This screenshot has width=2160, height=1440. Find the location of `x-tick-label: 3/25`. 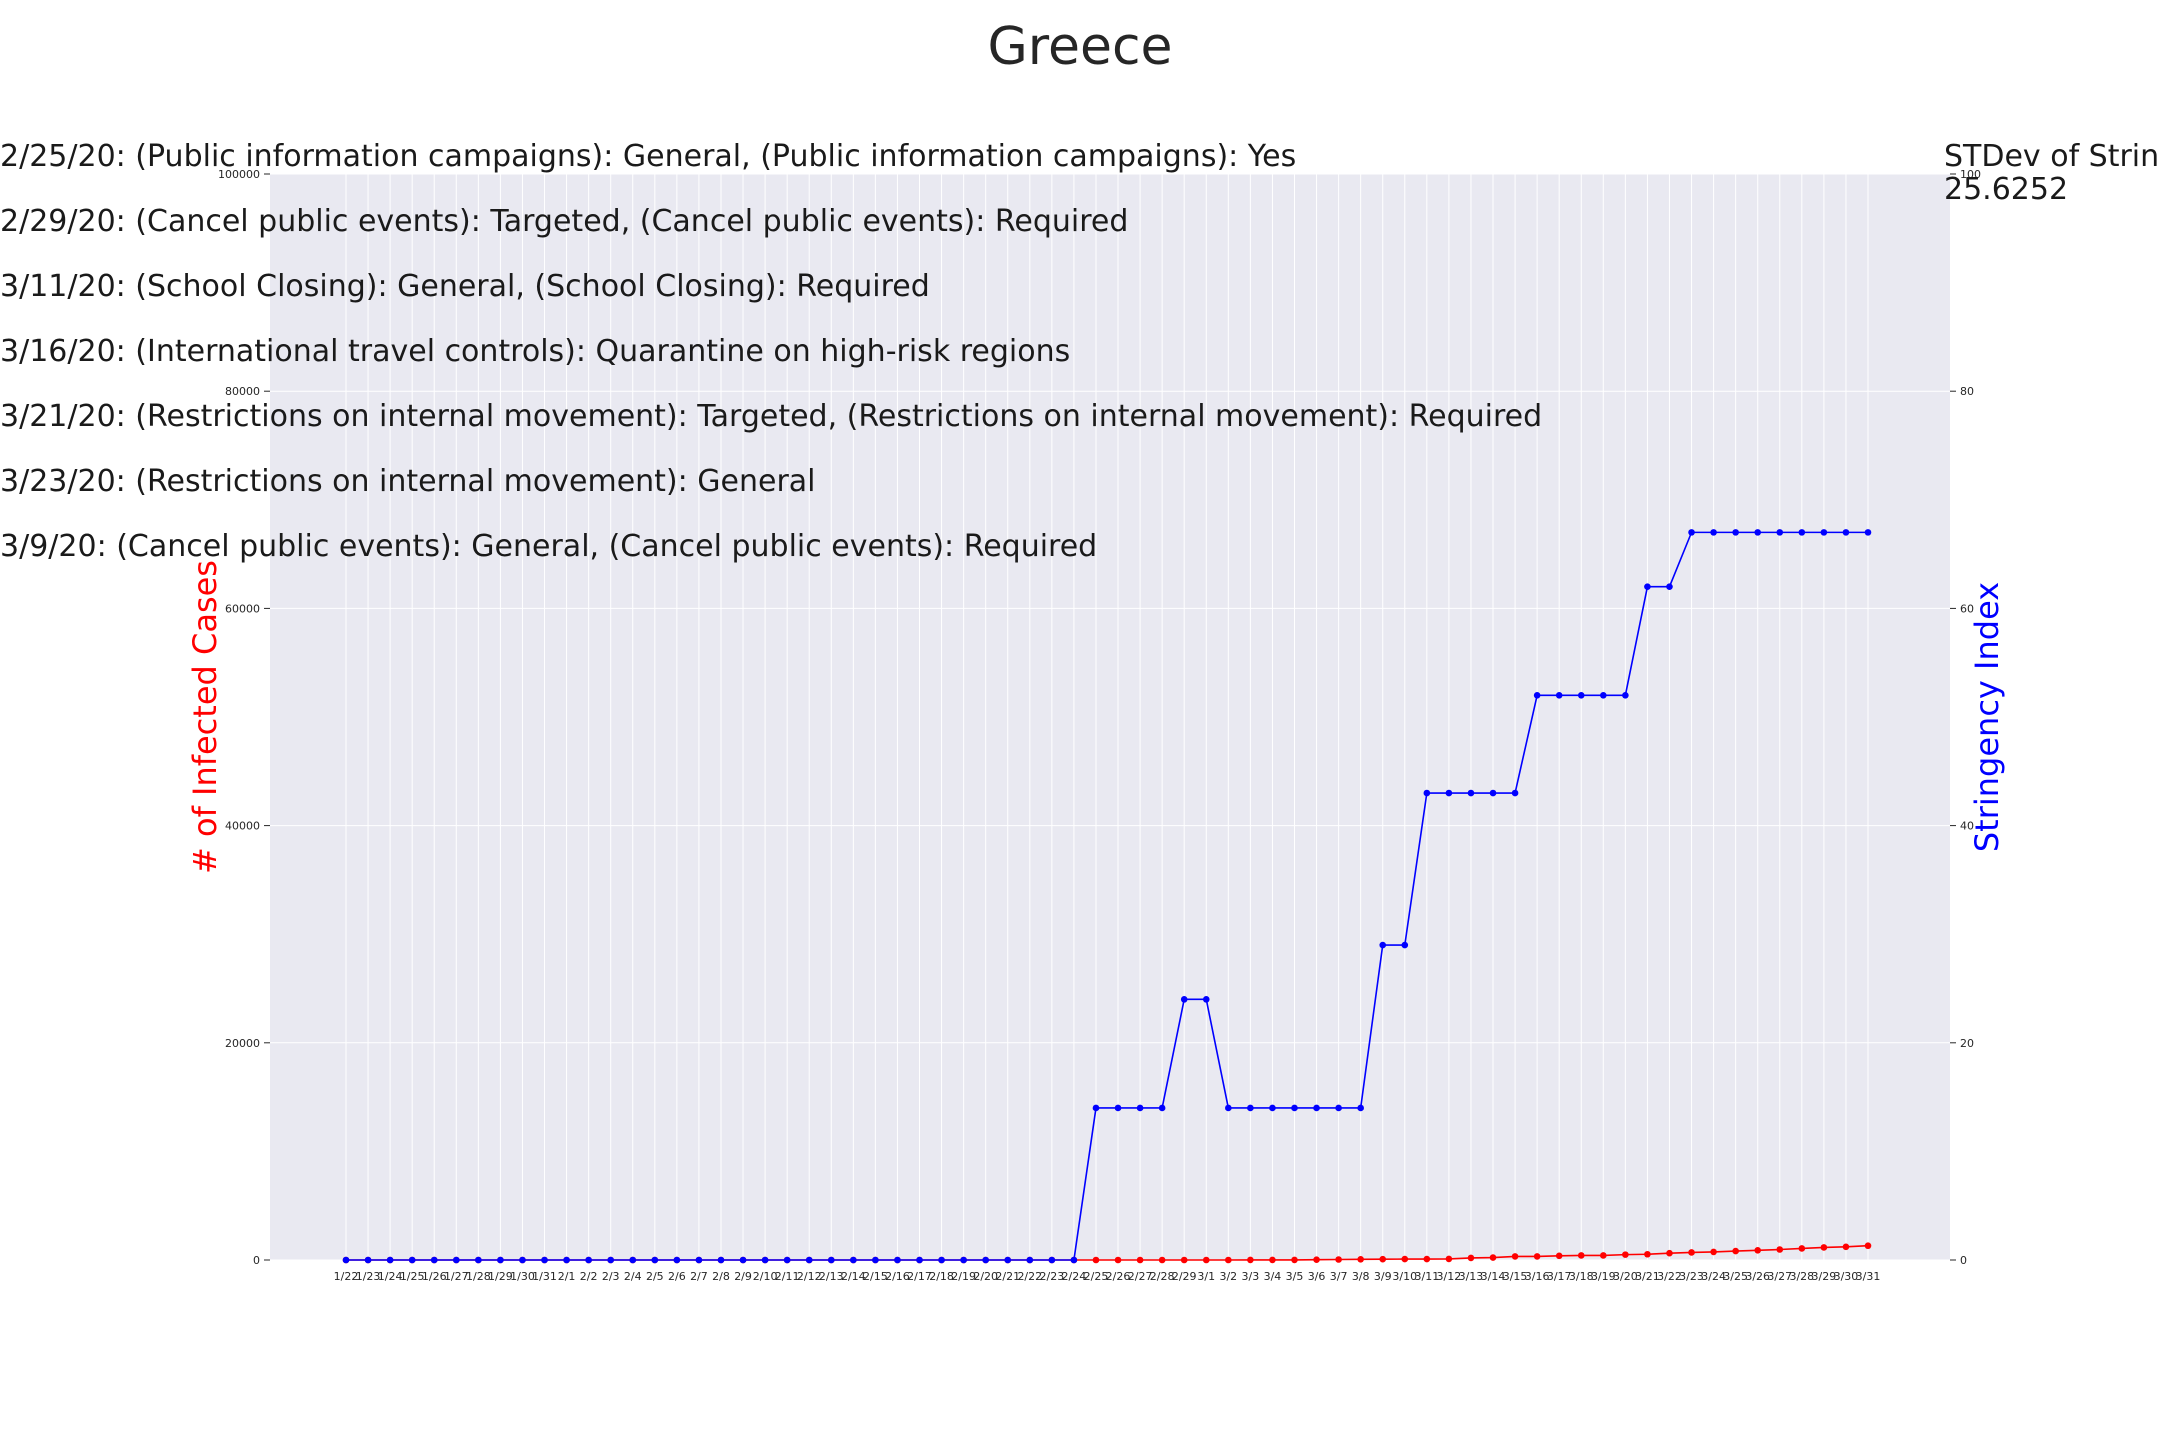

x-tick-label: 3/25 is located at coordinates (1735, 1276).